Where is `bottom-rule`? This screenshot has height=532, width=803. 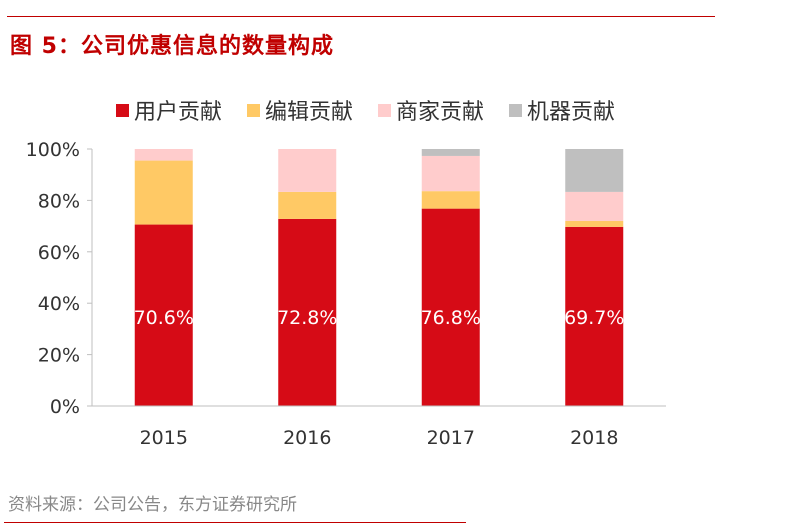 bottom-rule is located at coordinates (235, 522).